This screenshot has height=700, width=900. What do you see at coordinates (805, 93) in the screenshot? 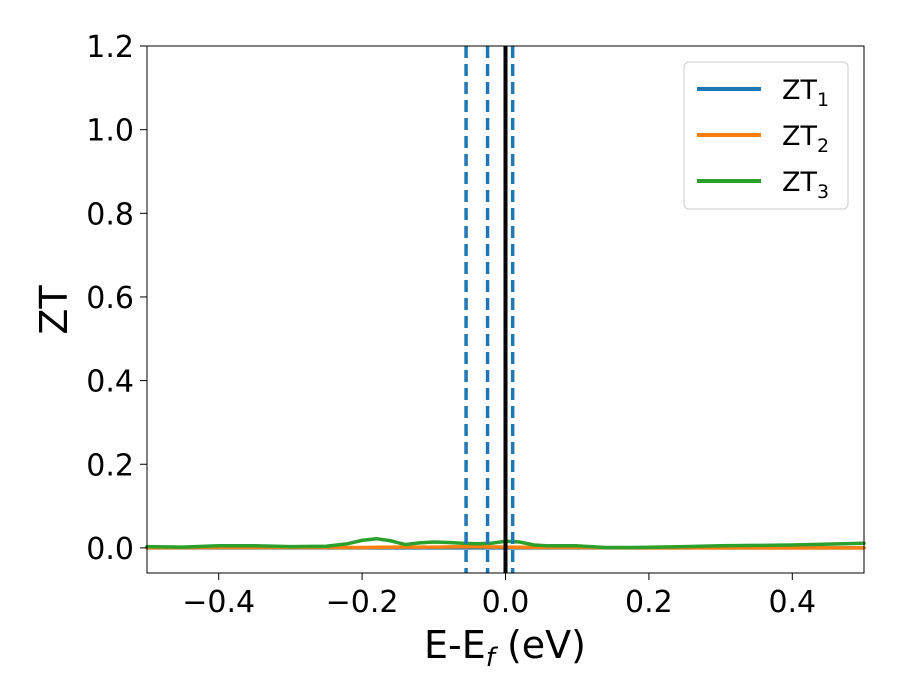
I see `legend-label-zt1: ZT1` at bounding box center [805, 93].